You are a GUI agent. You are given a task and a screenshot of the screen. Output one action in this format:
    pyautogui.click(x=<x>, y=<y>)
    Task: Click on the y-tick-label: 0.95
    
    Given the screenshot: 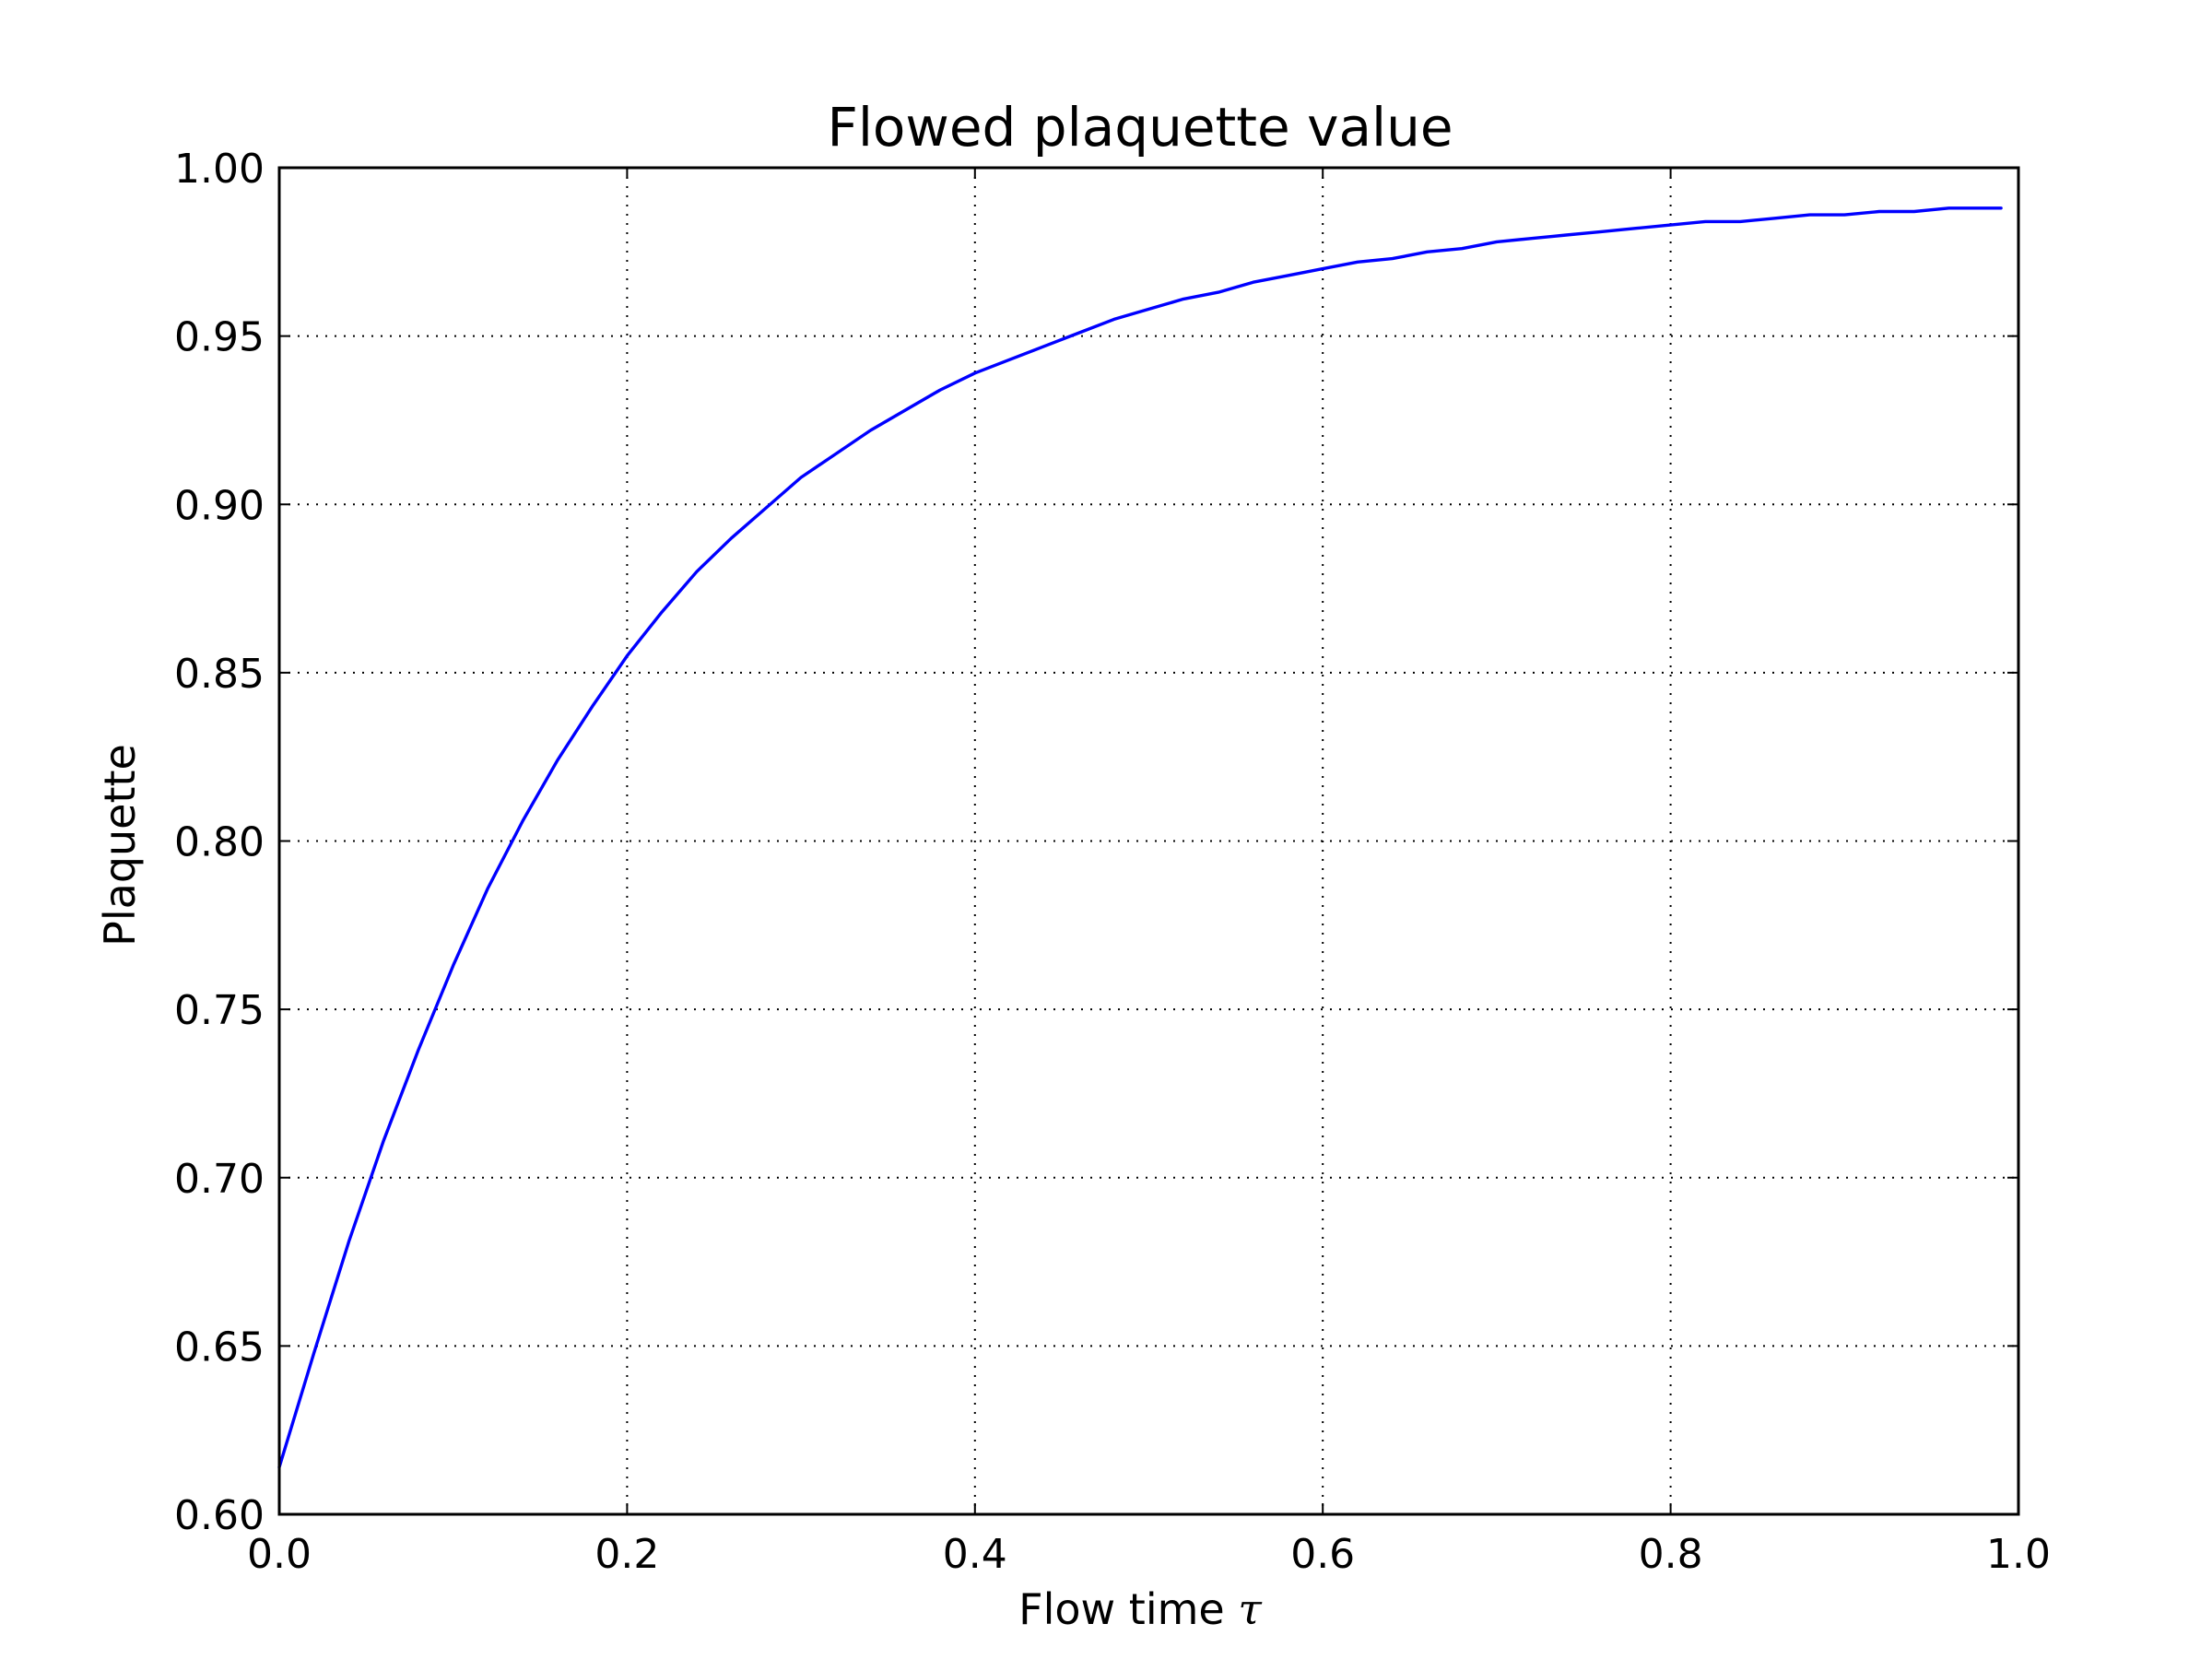 What is the action you would take?
    pyautogui.click(x=219, y=337)
    